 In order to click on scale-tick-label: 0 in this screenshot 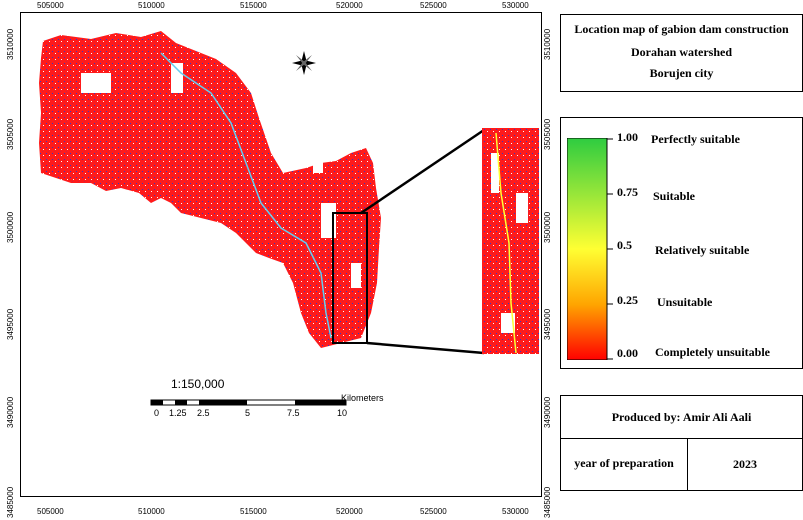, I will do `click(157, 413)`.